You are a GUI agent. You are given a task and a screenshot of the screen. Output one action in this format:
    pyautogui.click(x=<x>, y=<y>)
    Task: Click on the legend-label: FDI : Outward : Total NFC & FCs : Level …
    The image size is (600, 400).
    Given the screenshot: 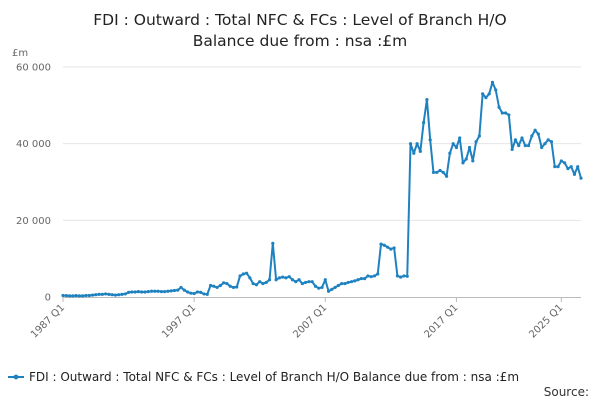 What is the action you would take?
    pyautogui.click(x=274, y=377)
    